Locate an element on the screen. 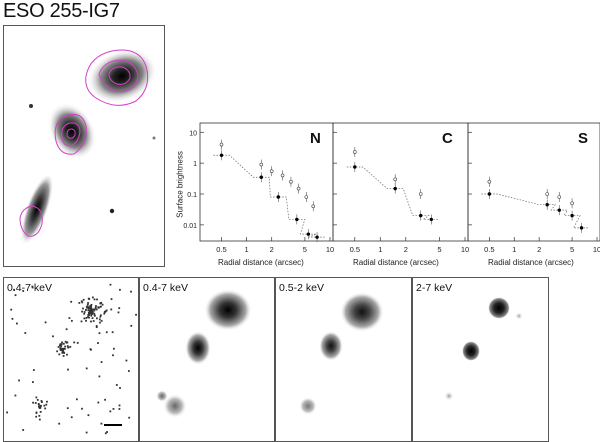  x-tick-label: 10 is located at coordinates (465, 249).